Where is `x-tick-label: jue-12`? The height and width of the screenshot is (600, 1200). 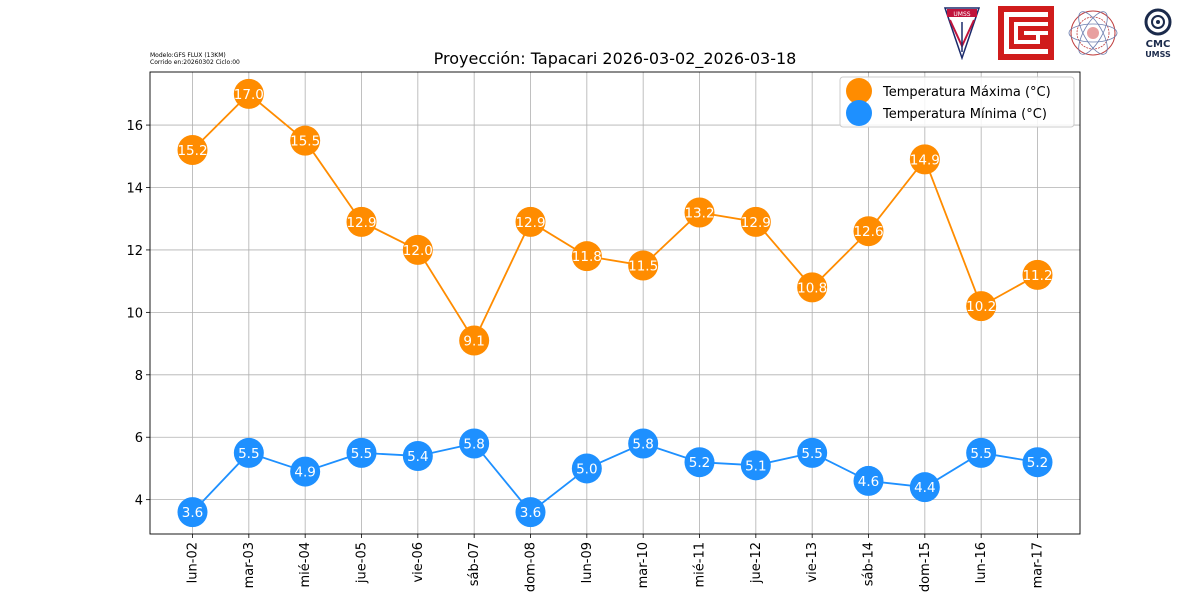
x-tick-label: jue-12 is located at coordinates (756, 563).